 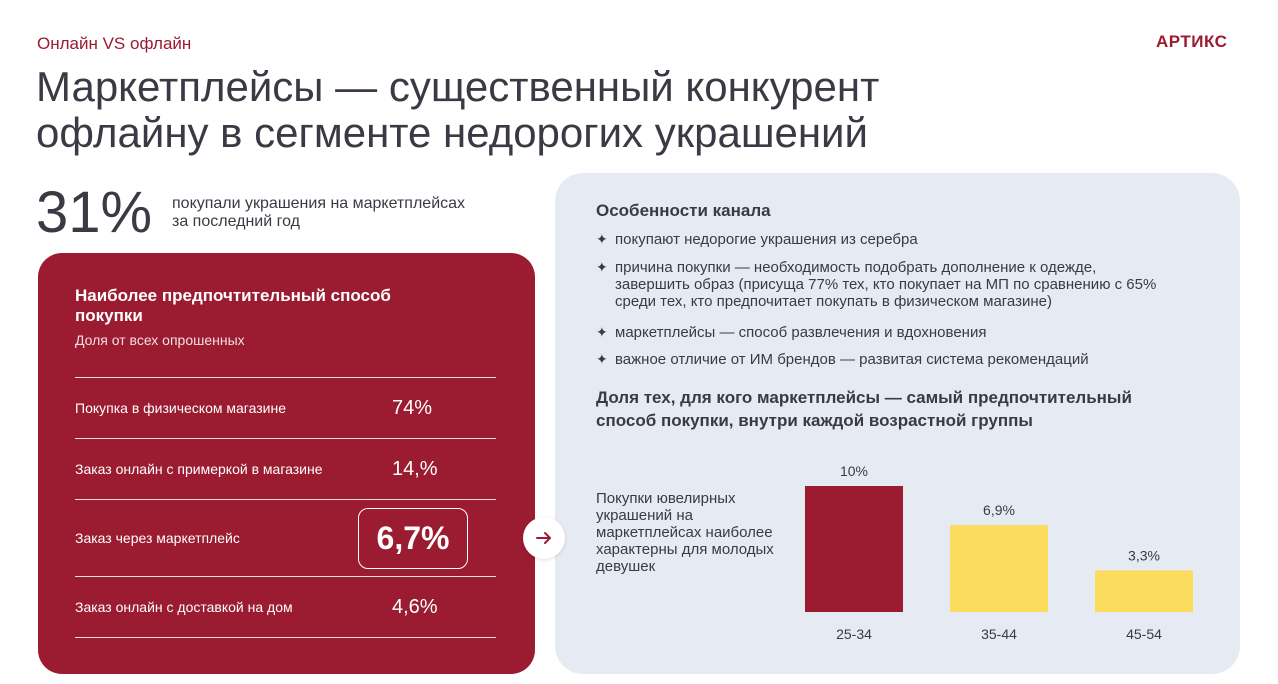 What do you see at coordinates (157, 538) in the screenshot?
I see `row-label-marketplace: Заказ через маркетплейс` at bounding box center [157, 538].